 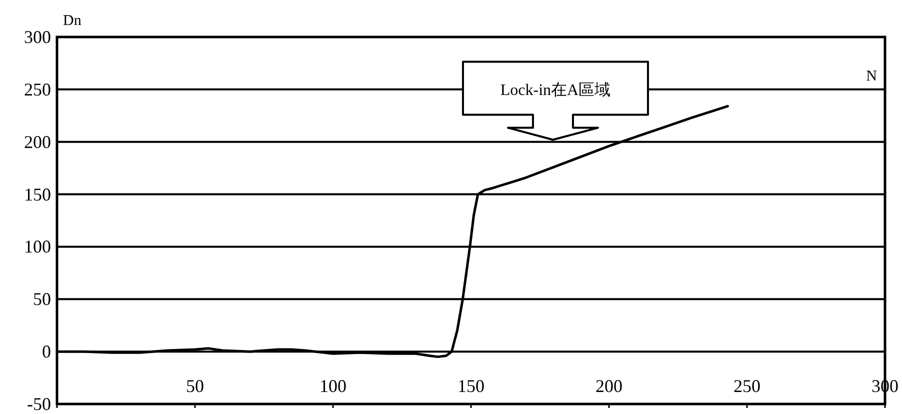 What do you see at coordinates (37, 89) in the screenshot?
I see `y-tick-label: 250` at bounding box center [37, 89].